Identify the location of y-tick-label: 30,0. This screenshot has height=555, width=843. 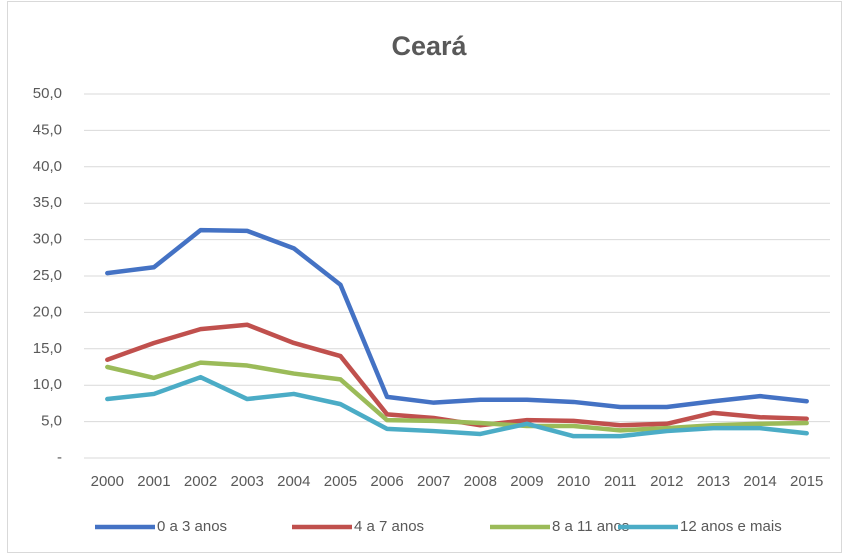
(47, 239).